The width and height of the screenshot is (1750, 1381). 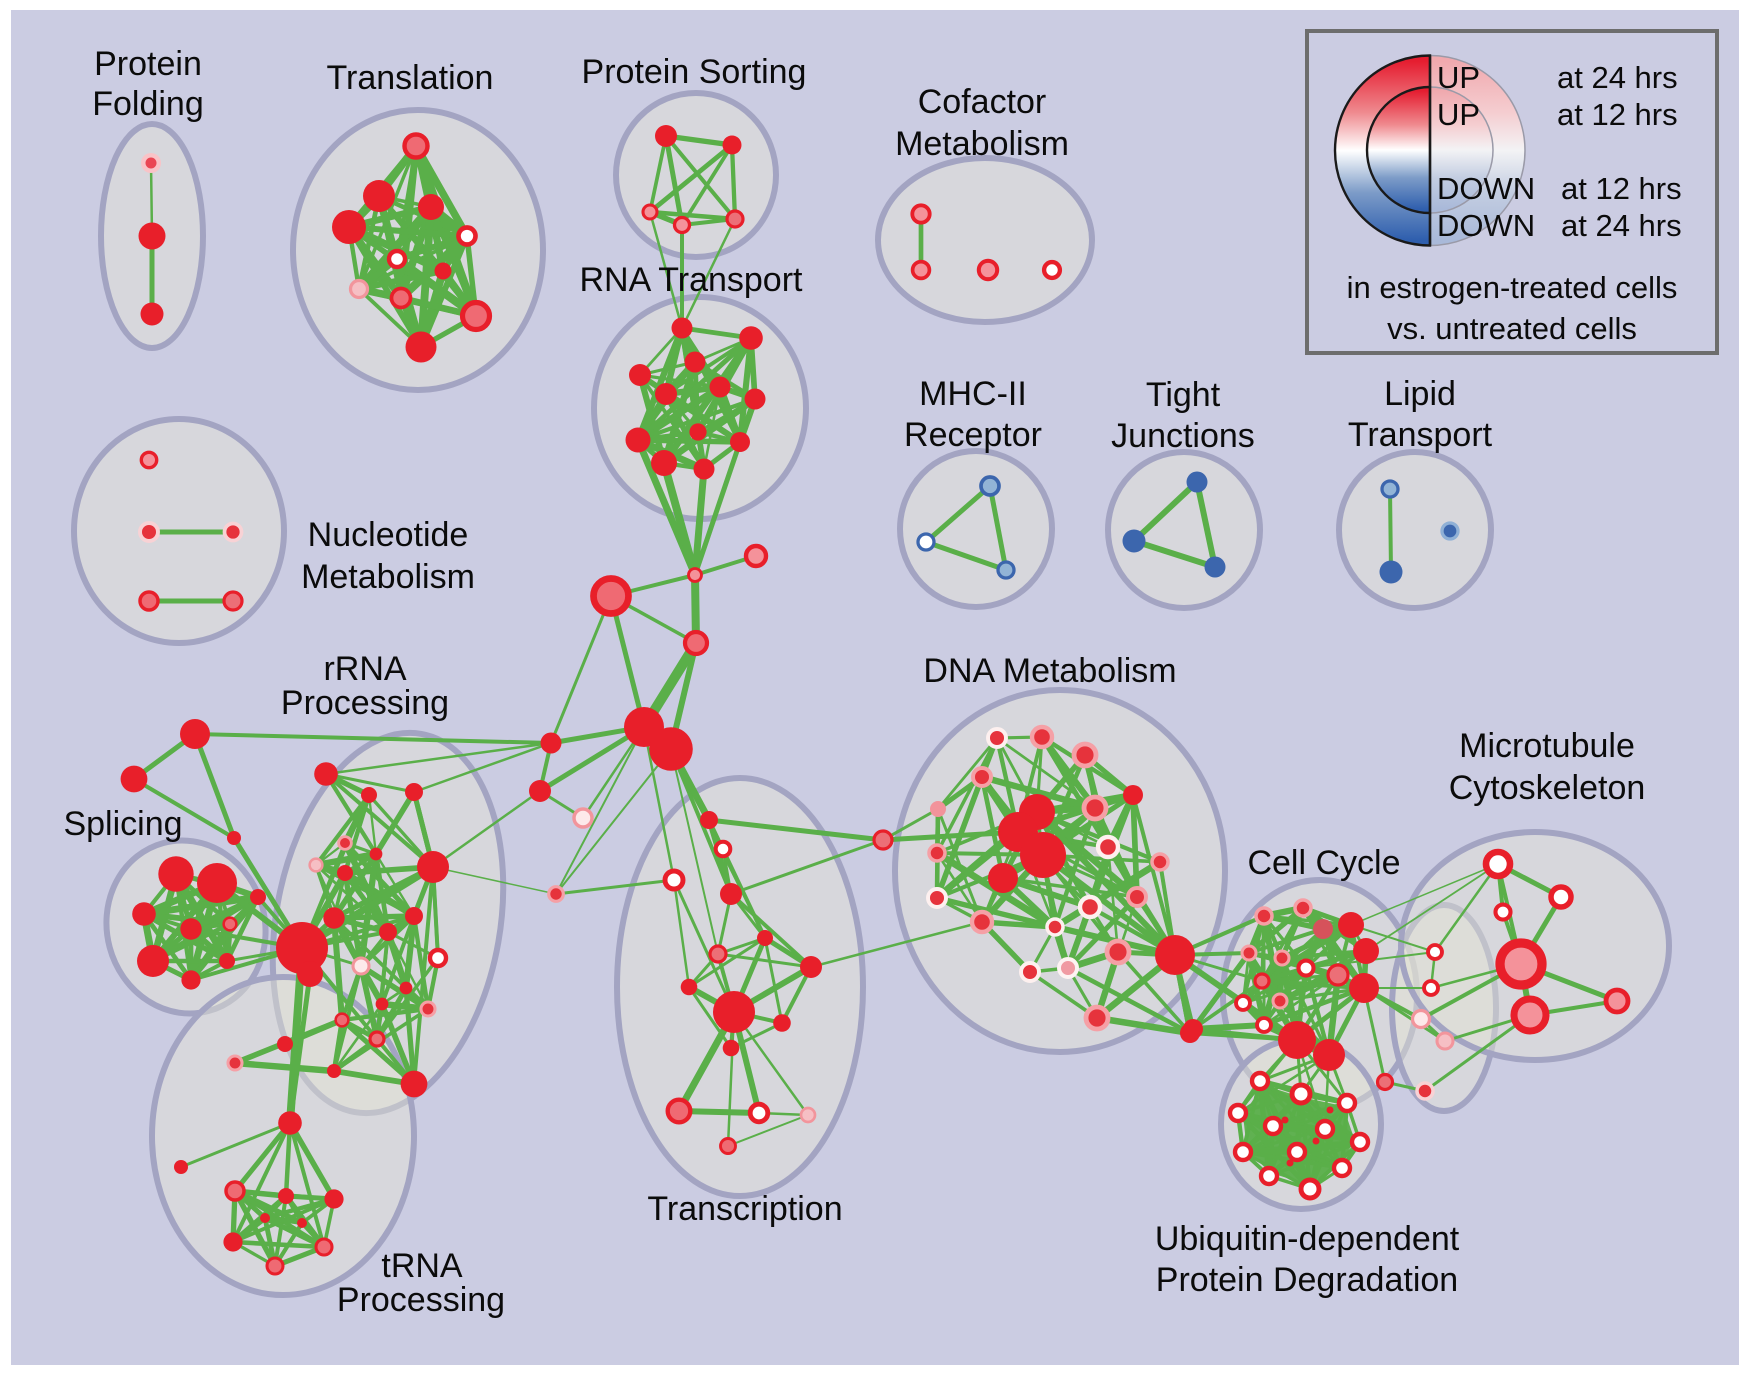 What do you see at coordinates (982, 102) in the screenshot?
I see `svg-text: Cofactor` at bounding box center [982, 102].